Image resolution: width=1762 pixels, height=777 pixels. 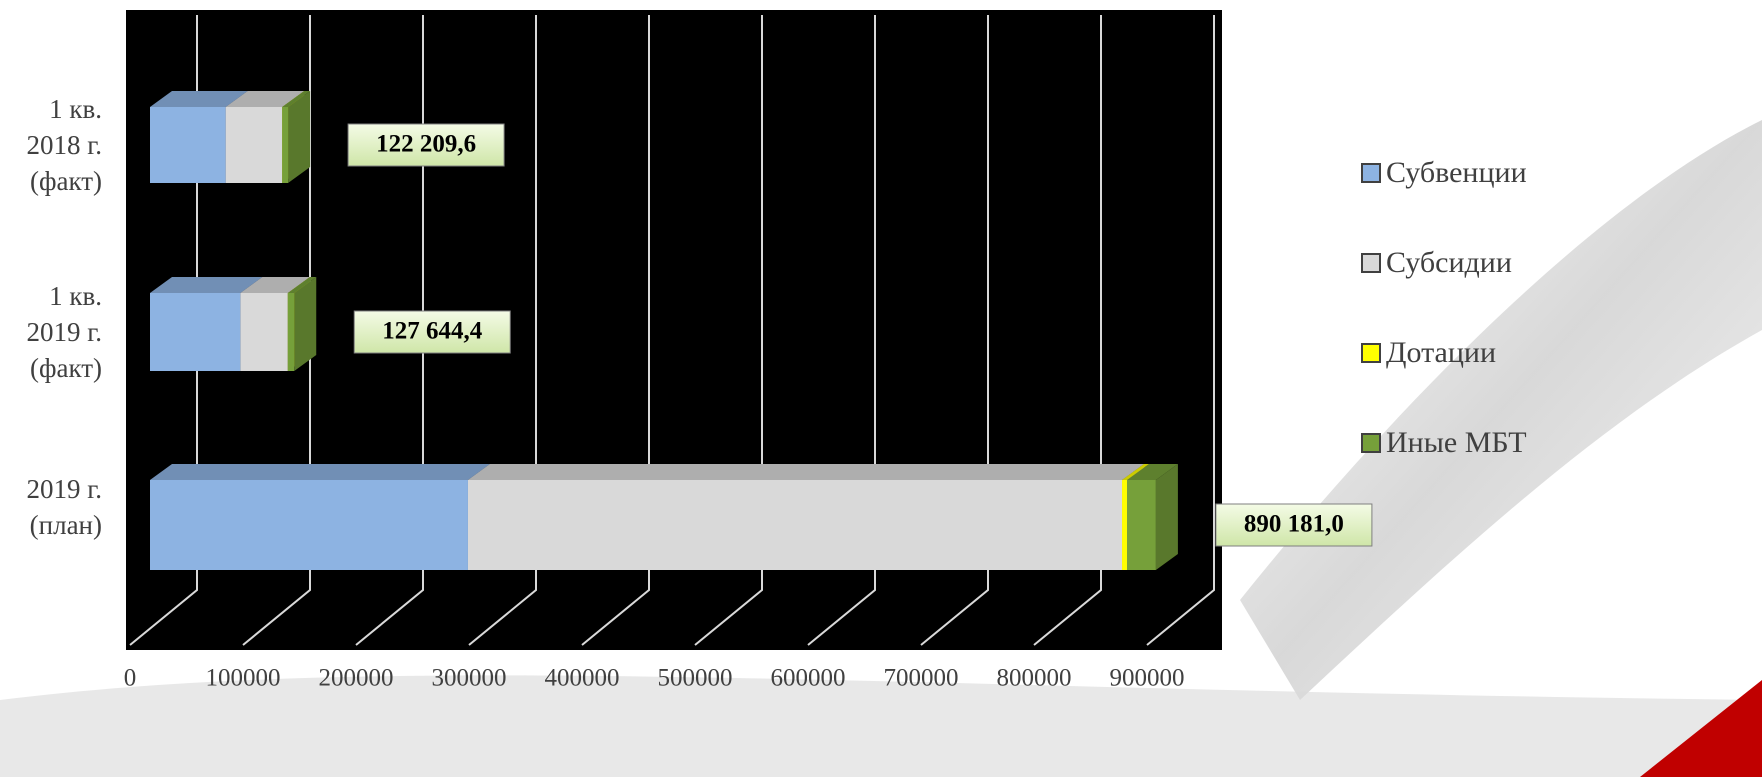 I want to click on x-tick-label: 100000, so click(x=243, y=678).